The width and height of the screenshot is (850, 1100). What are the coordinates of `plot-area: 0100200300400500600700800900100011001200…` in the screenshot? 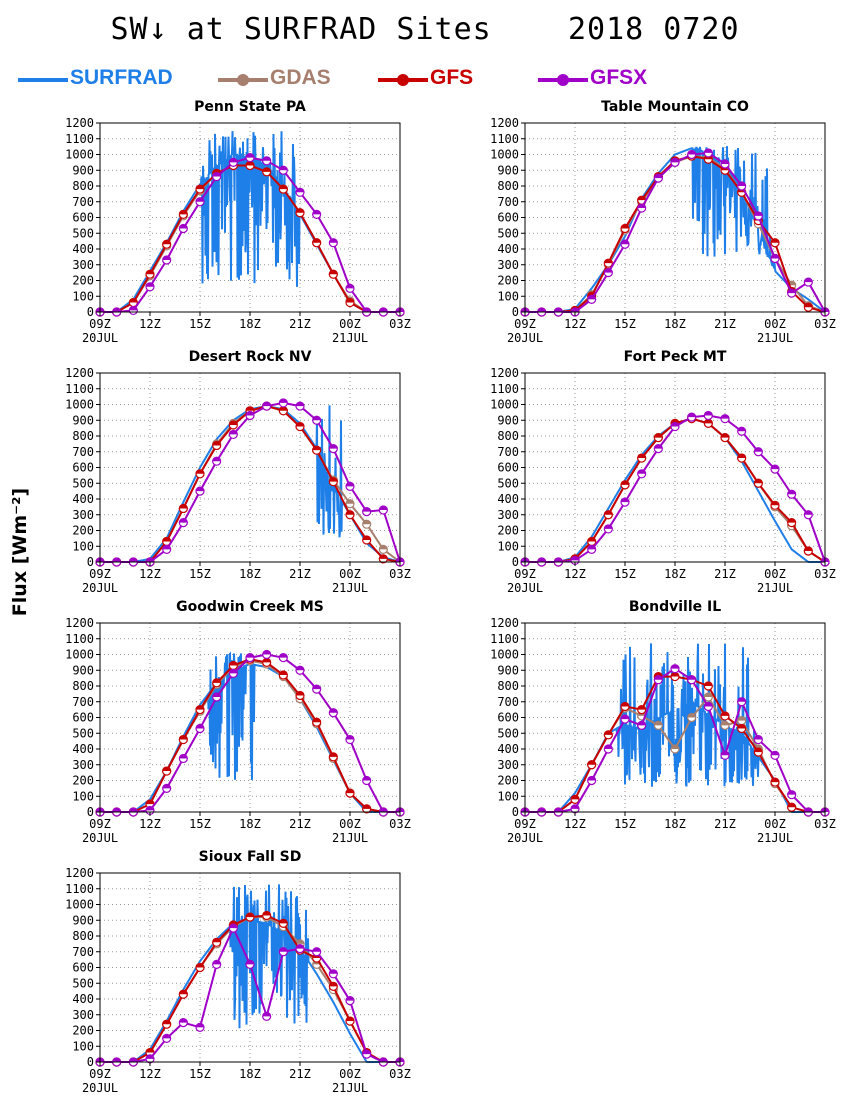 It's located at (238, 730).